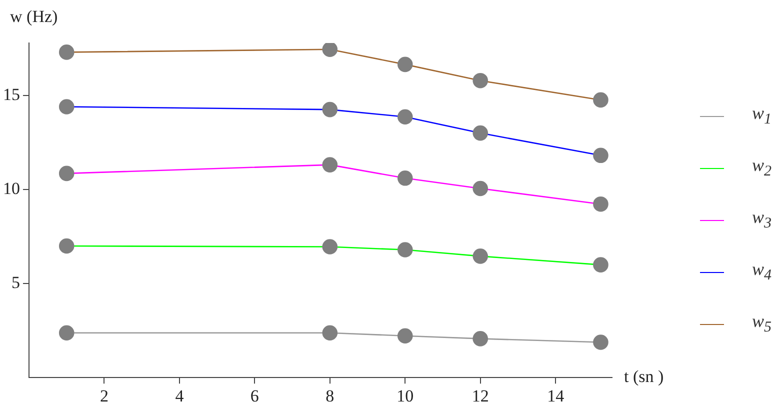  Describe the element at coordinates (762, 220) in the screenshot. I see `legend-label: w$_{3}$` at that location.